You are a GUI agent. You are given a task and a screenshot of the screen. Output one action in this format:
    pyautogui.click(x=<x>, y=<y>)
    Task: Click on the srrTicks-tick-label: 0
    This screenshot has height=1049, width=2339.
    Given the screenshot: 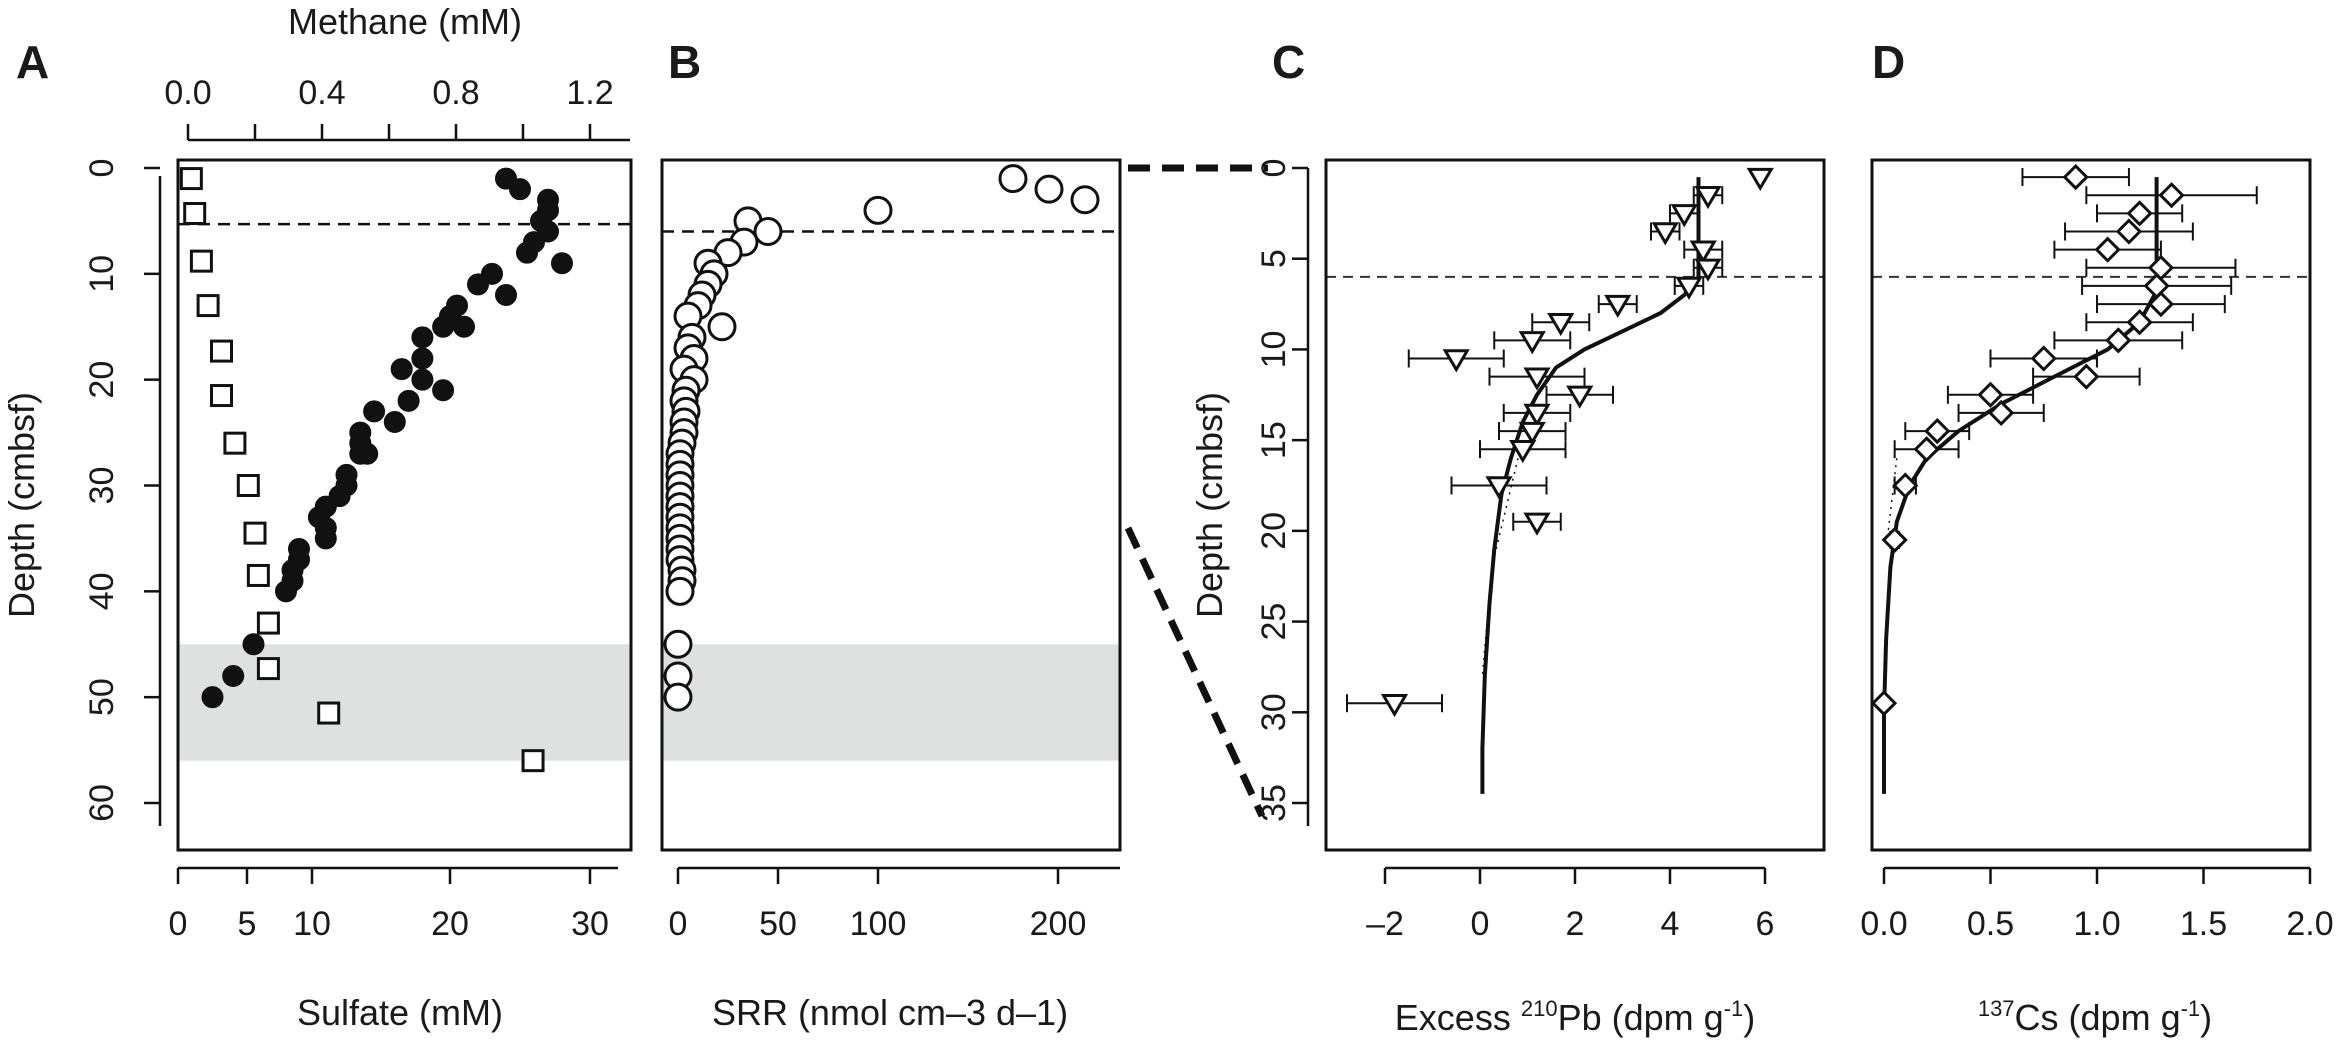 What is the action you would take?
    pyautogui.click(x=678, y=924)
    